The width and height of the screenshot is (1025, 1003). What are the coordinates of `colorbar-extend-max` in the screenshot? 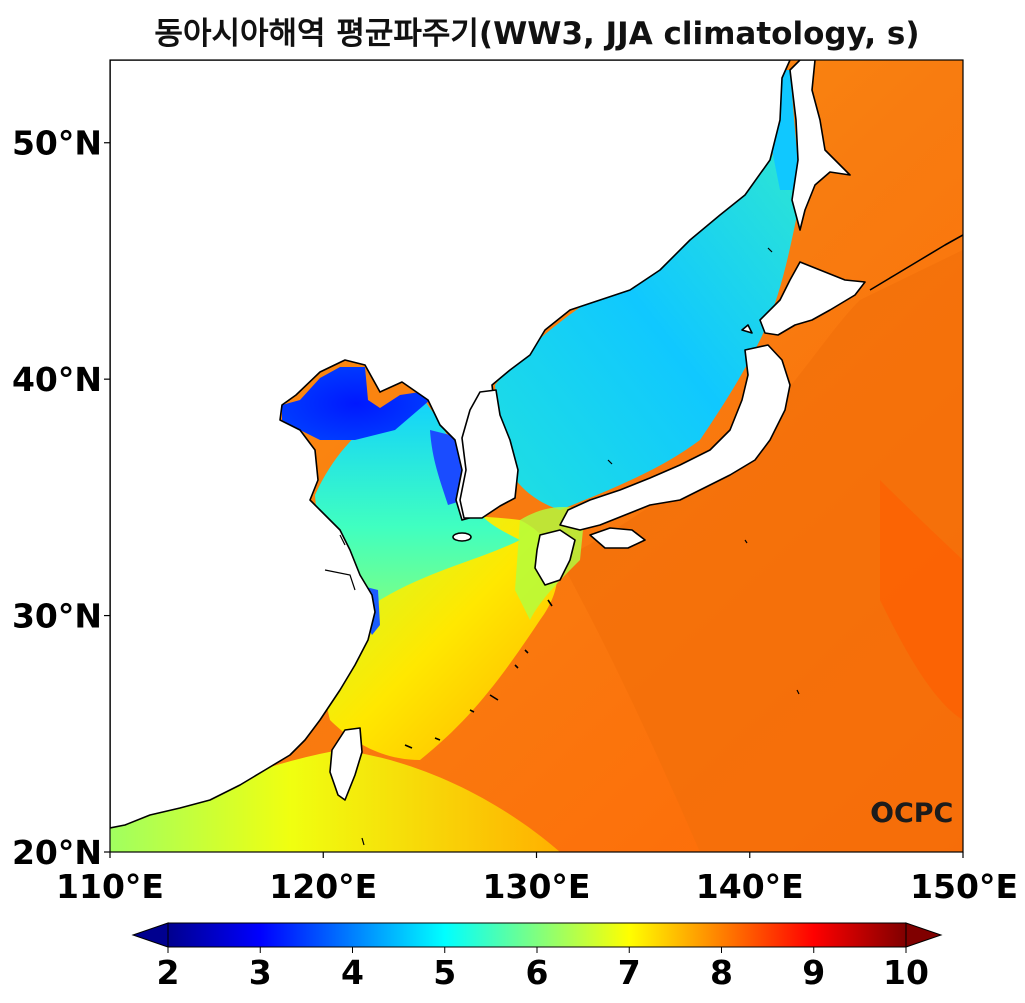 It's located at (924, 935).